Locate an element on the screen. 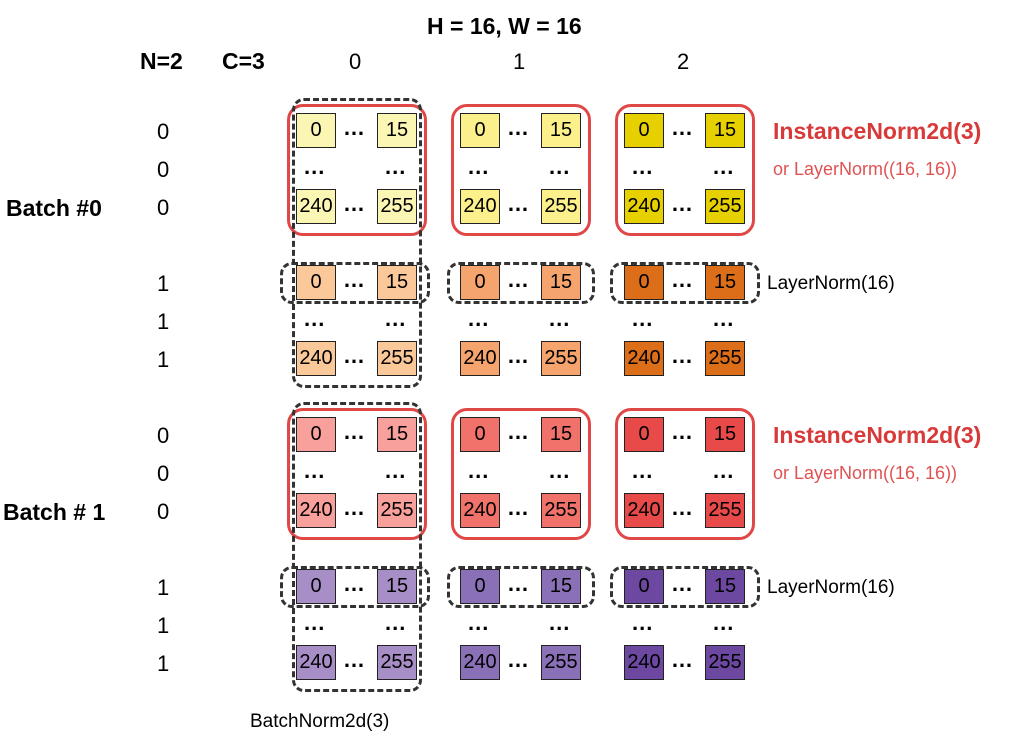 Image resolution: width=1028 pixels, height=743 pixels. batch-norm-box is located at coordinates (357, 243).